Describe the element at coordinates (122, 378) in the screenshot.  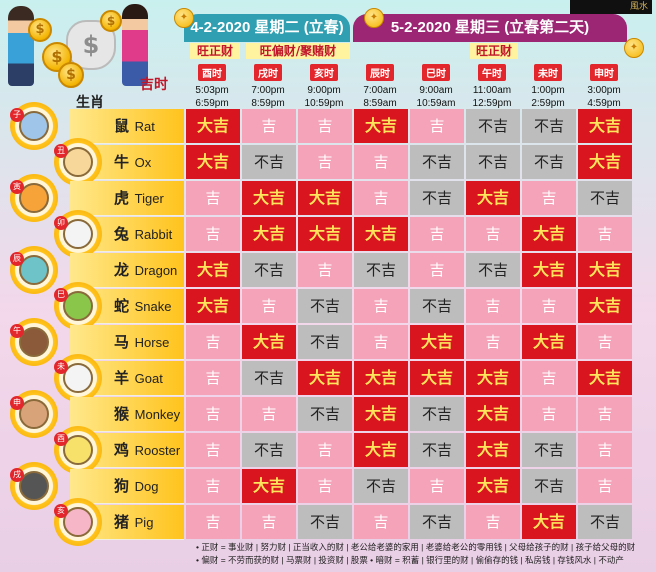
I see `zodiac-cn: 羊` at that location.